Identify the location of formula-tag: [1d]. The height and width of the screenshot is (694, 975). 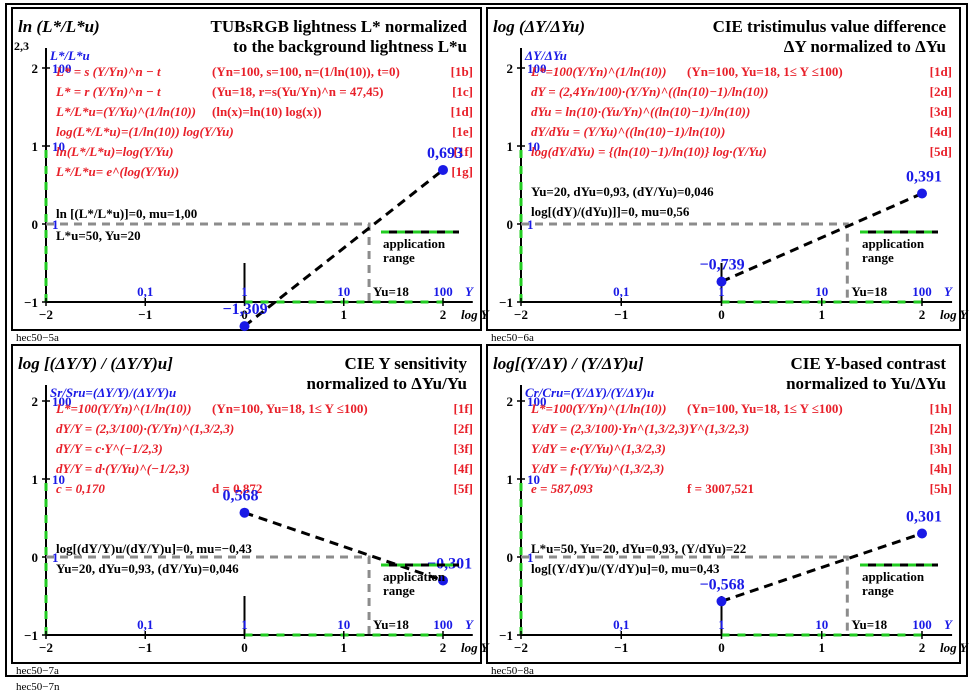
(462, 111).